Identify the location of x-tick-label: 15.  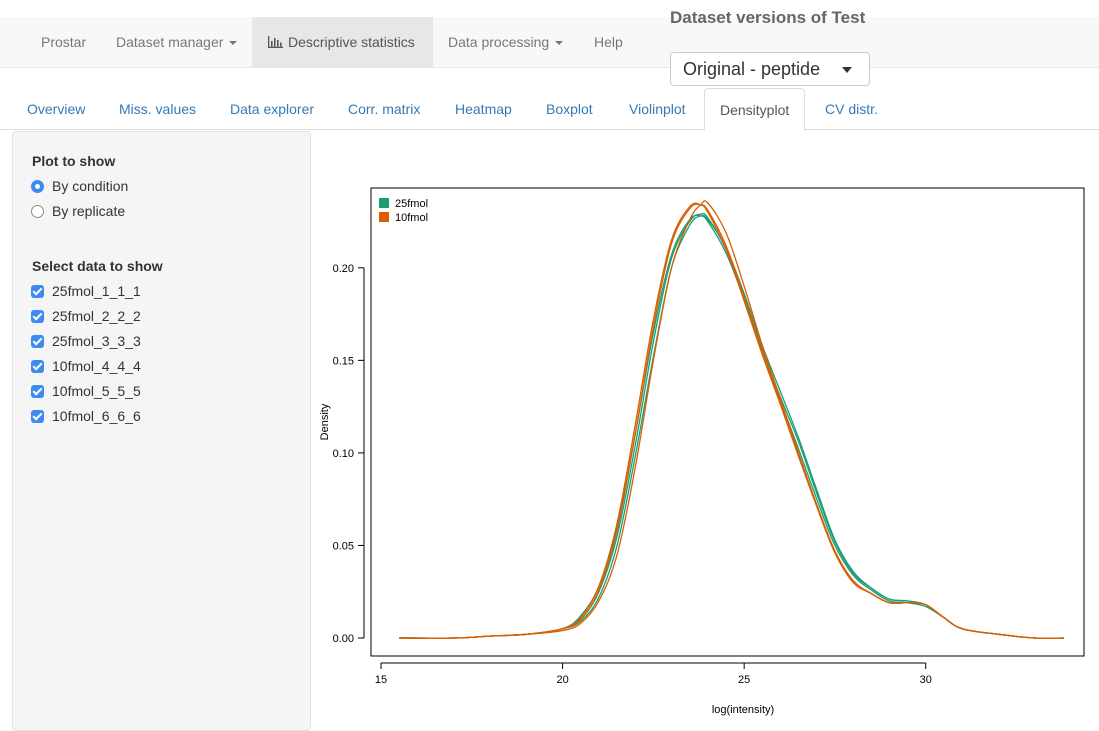
(381, 680).